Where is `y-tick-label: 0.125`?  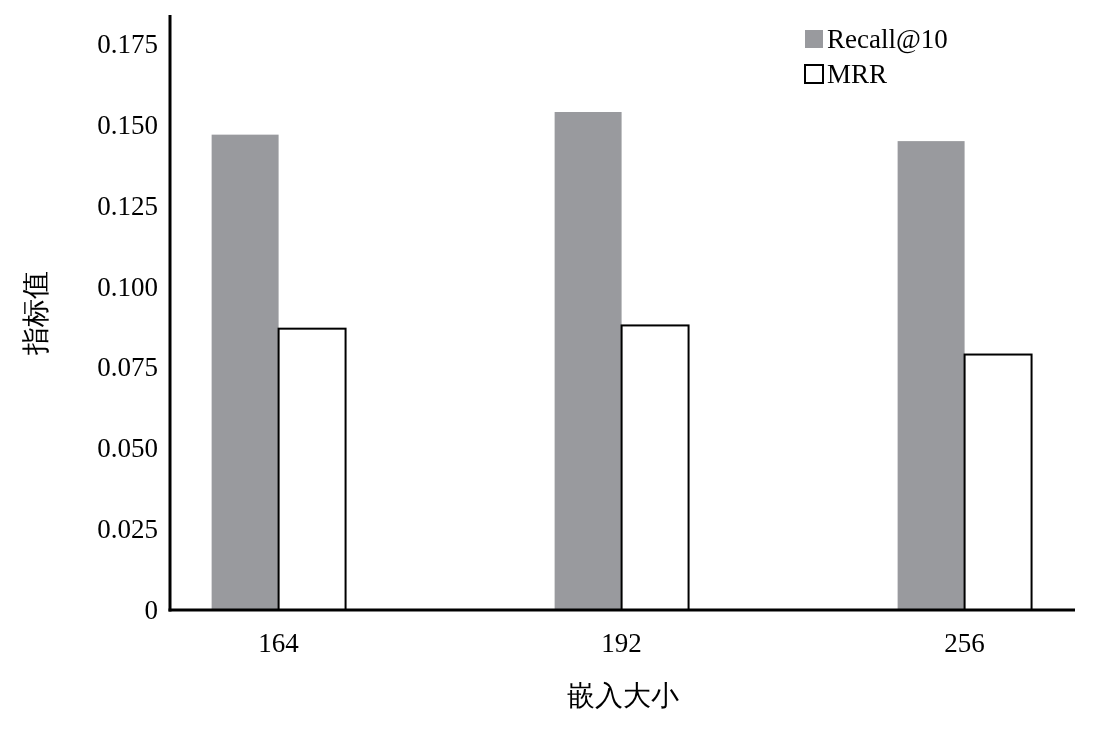
y-tick-label: 0.125 is located at coordinates (127, 205).